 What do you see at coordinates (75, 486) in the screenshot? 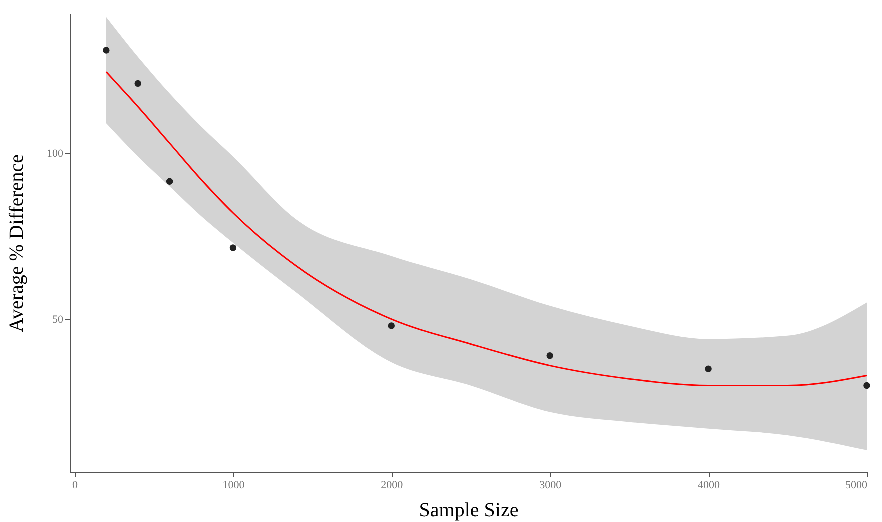
I see `x-tick-label: 0` at bounding box center [75, 486].